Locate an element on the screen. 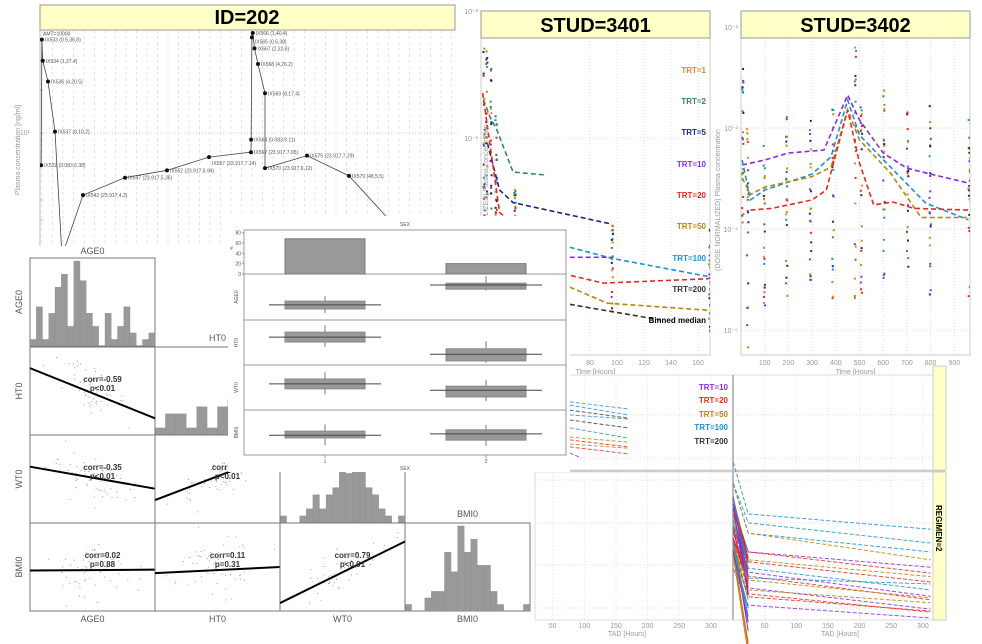  scatter-panel: corr=-0.35p<0.01 is located at coordinates (92, 479).